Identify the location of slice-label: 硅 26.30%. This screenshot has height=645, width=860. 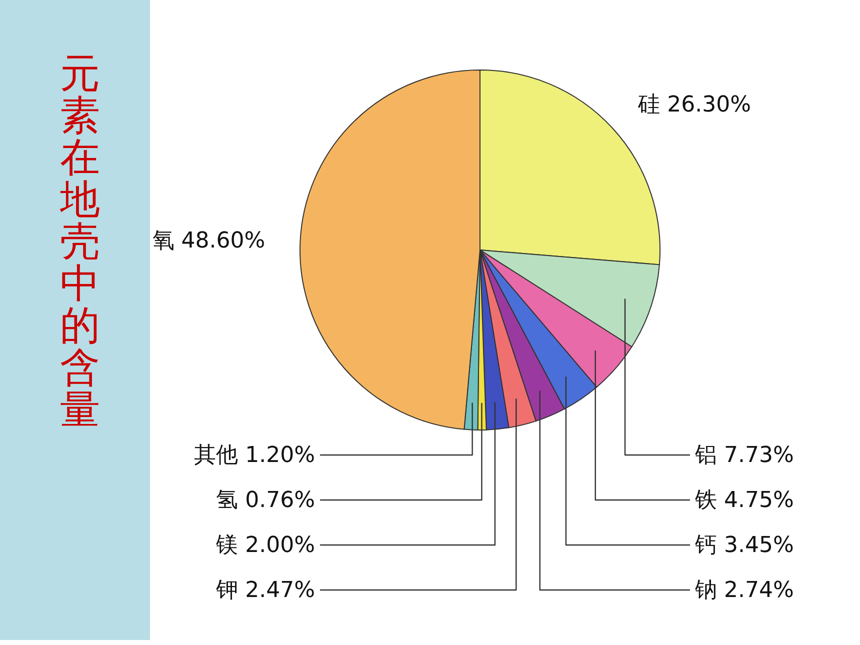
(694, 105).